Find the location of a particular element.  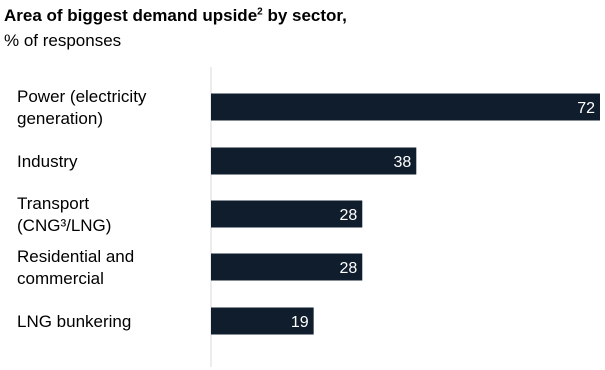

chart-subtitle: % of responses is located at coordinates (63, 40).